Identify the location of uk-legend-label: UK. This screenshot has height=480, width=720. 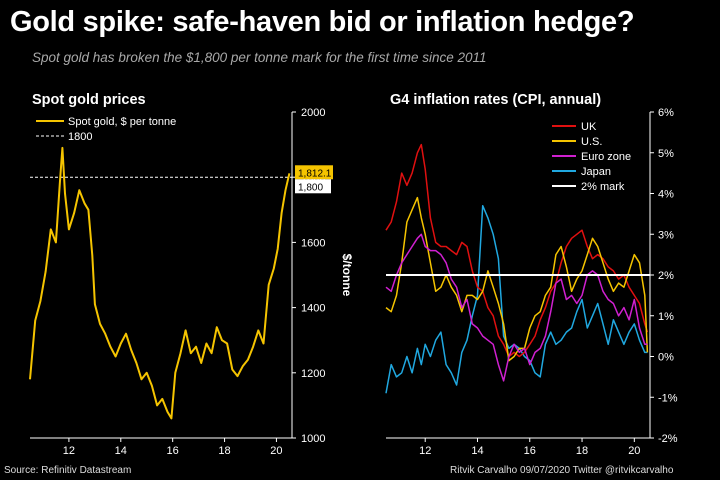
(589, 127).